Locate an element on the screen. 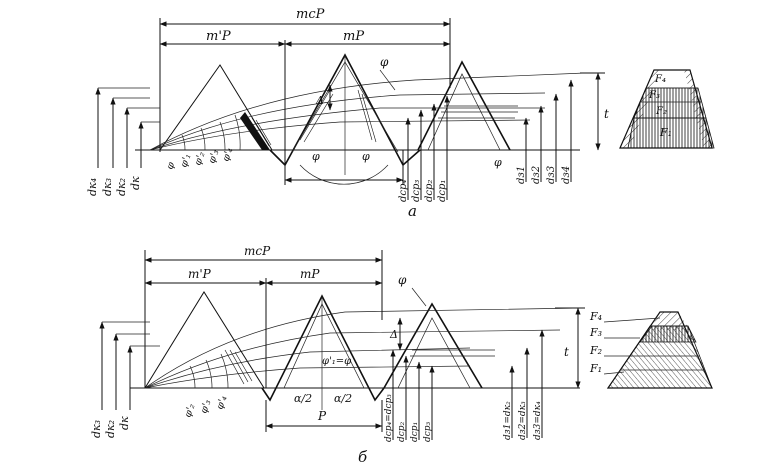 The width and height of the screenshot is (769, 475). zone-f4-b: F₄ is located at coordinates (595, 316).